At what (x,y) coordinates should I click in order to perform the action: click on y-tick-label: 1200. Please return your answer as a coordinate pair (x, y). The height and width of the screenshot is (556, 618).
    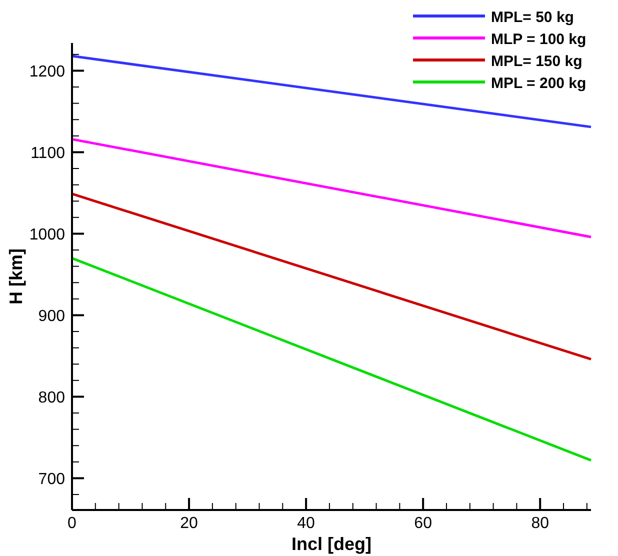
    Looking at the image, I should click on (47, 72).